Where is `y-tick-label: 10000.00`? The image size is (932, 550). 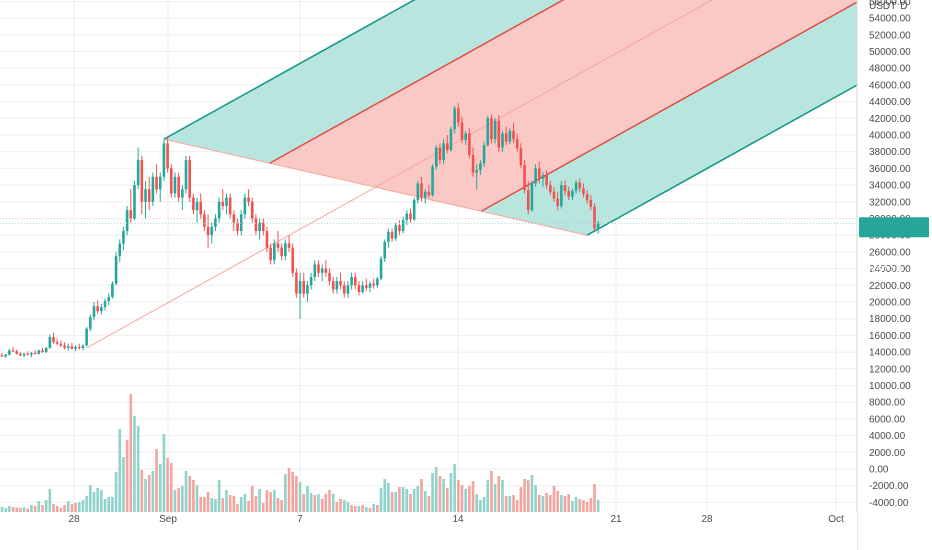
y-tick-label: 10000.00 is located at coordinates (890, 386).